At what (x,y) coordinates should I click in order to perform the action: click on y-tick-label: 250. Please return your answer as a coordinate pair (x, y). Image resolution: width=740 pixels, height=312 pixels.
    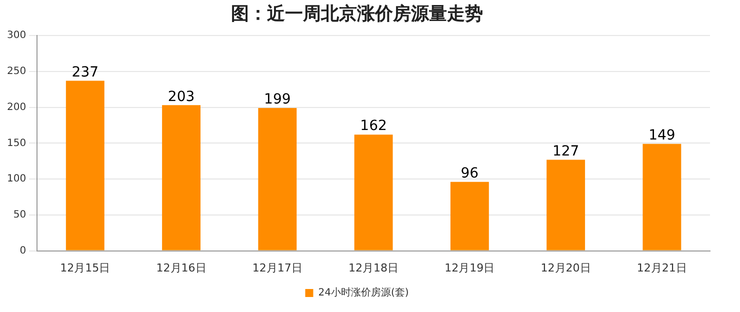
    Looking at the image, I should click on (16, 72).